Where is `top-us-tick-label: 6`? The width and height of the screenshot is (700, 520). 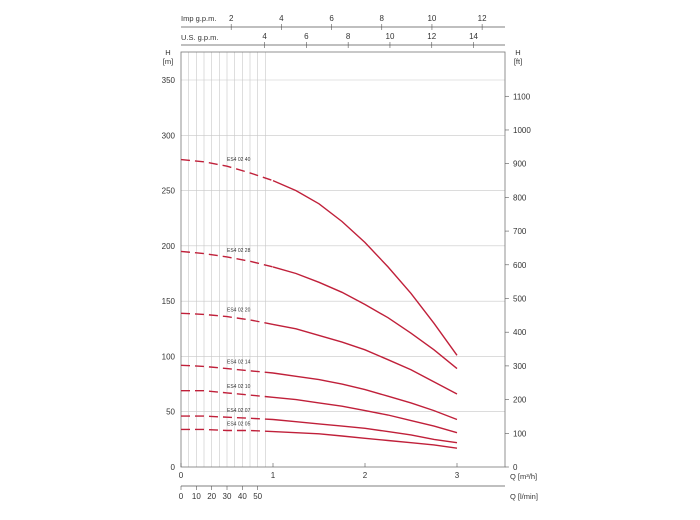
top-us-tick-label: 6 is located at coordinates (306, 36).